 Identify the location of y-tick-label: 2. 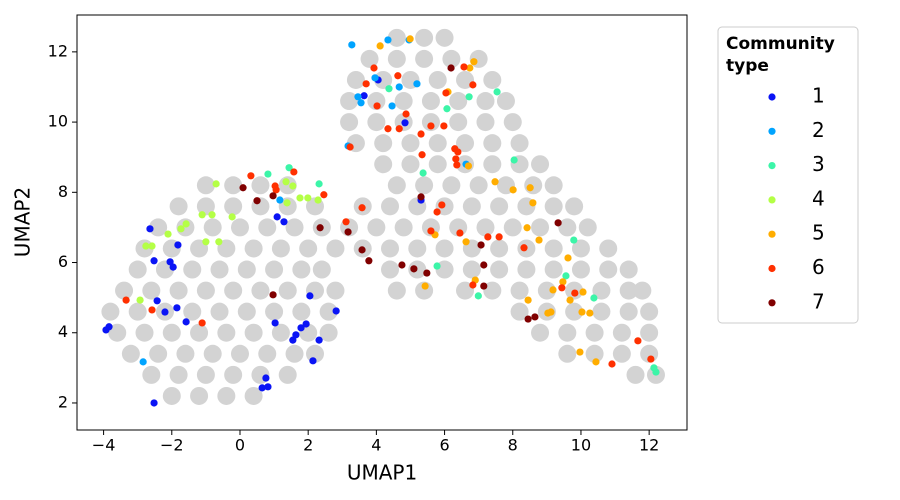
(63, 401).